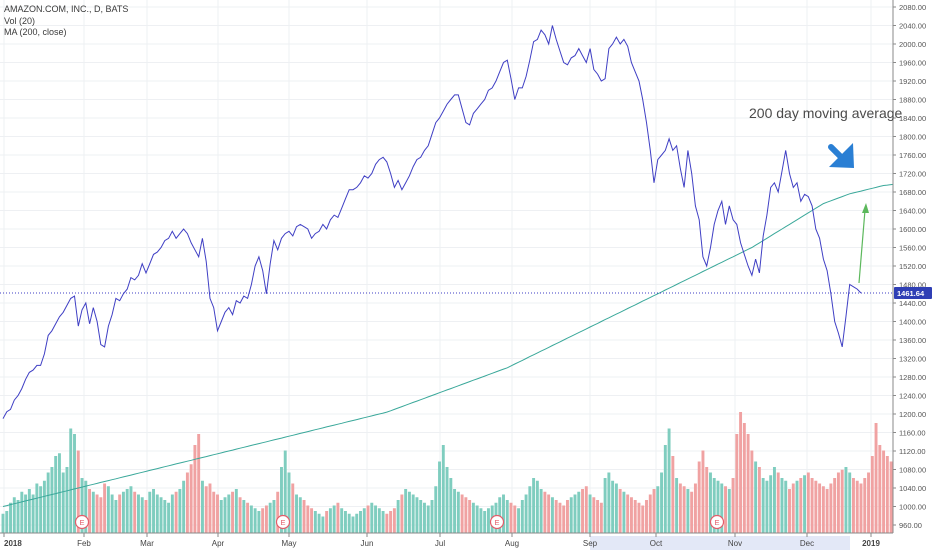 This screenshot has height=555, width=932. I want to click on y-tick-label: 1280.00, so click(912, 377).